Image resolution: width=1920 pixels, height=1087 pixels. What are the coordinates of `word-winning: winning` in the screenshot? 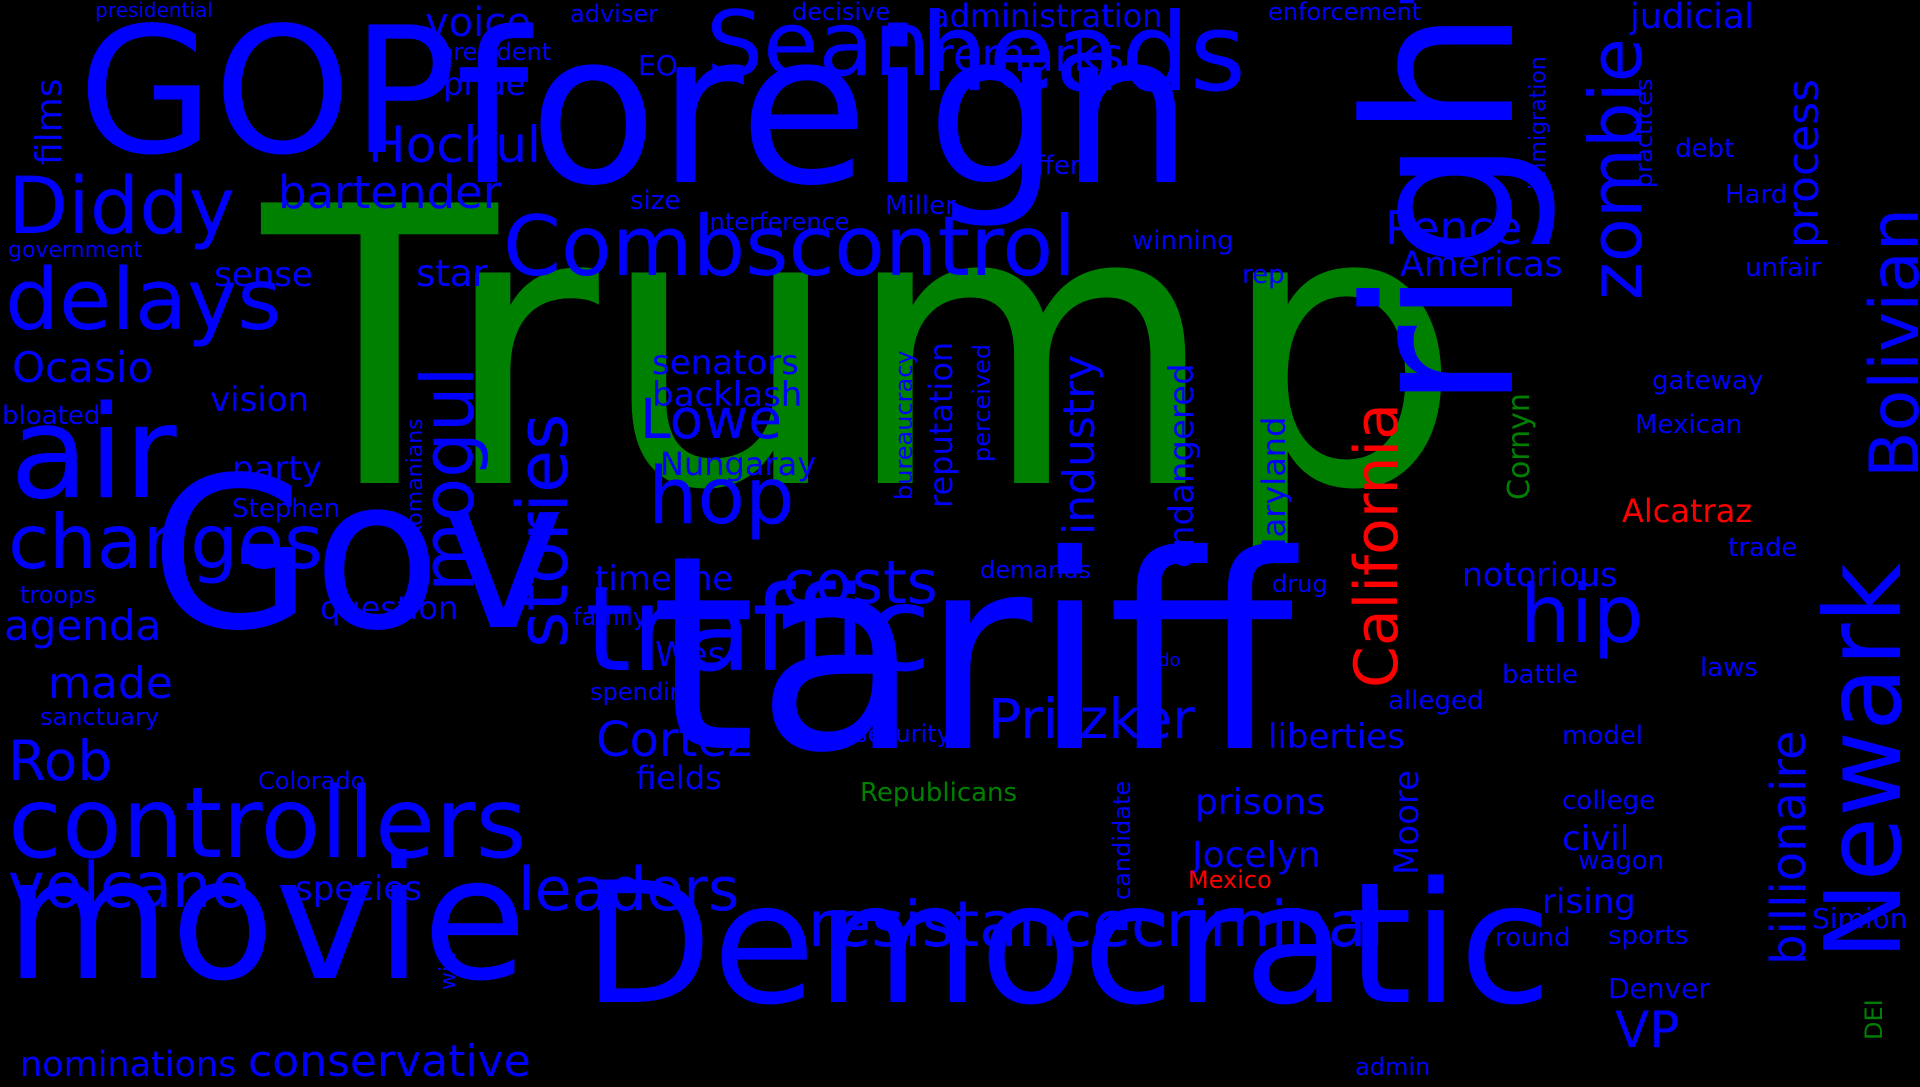 It's located at (1183, 241).